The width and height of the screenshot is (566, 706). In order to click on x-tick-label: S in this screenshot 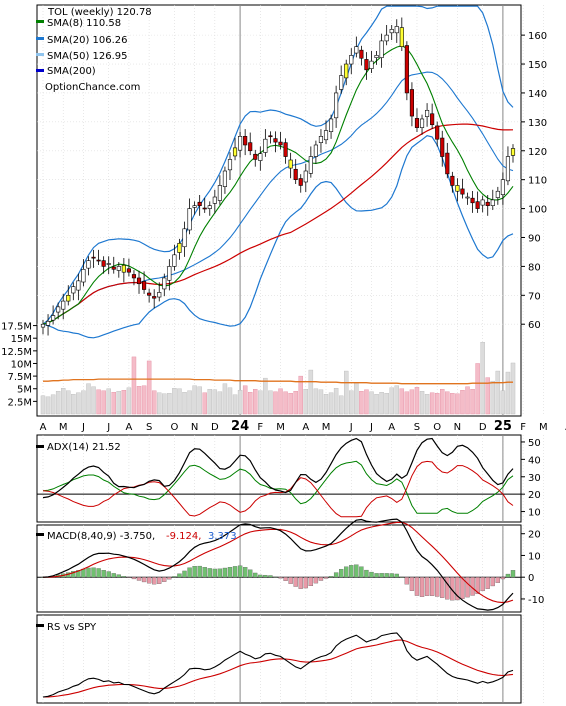, I will do `click(417, 427)`.